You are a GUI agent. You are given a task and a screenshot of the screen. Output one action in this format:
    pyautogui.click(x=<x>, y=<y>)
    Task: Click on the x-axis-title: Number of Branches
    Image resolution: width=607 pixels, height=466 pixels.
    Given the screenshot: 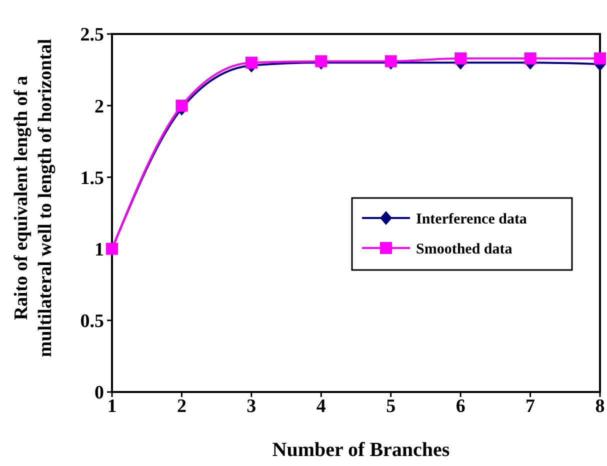 What is the action you would take?
    pyautogui.click(x=361, y=450)
    